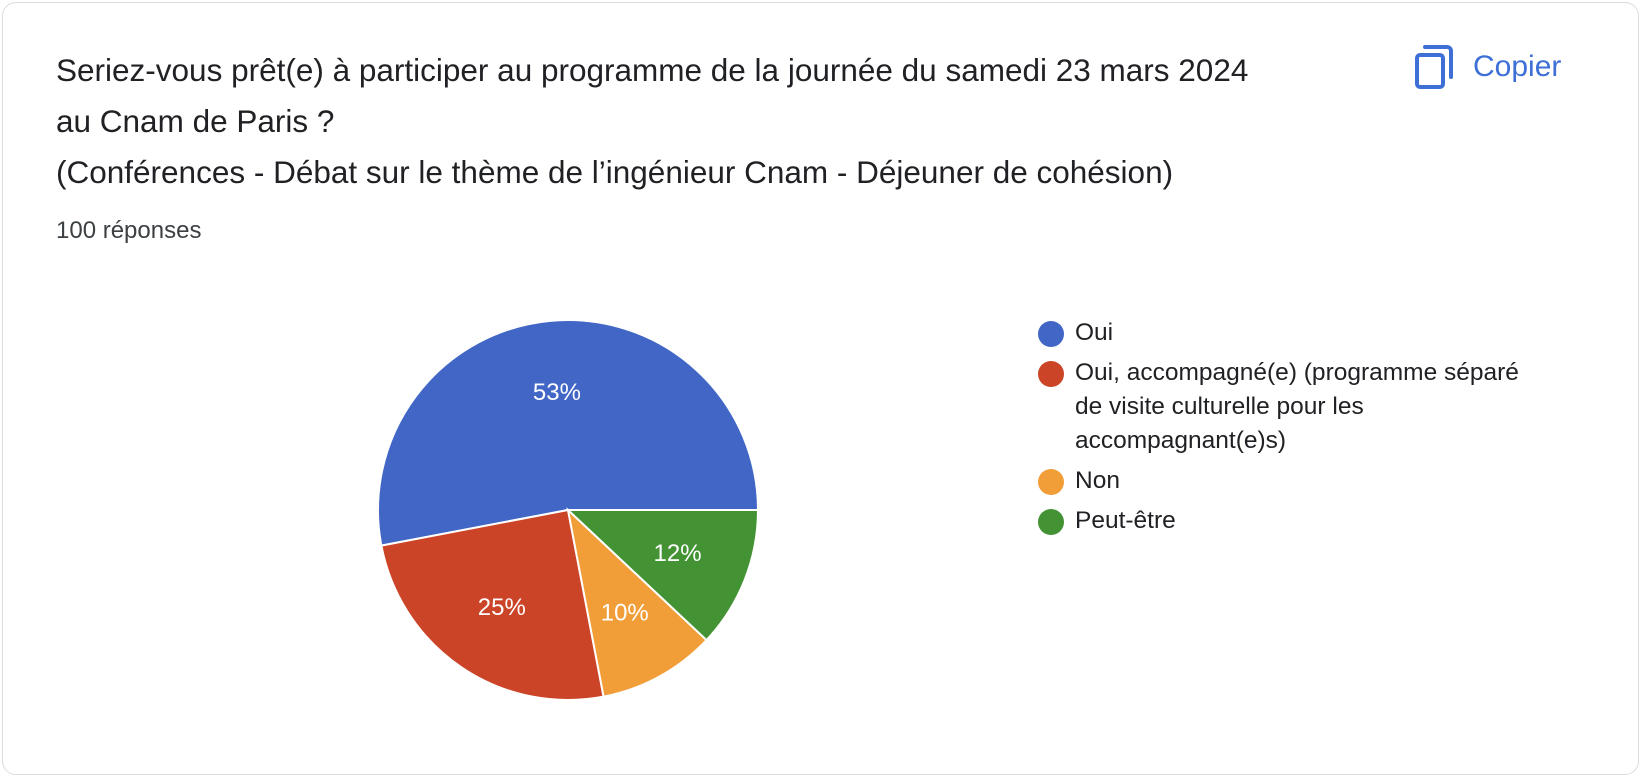 Image resolution: width=1643 pixels, height=779 pixels. I want to click on responses-count: 100 réponses, so click(129, 230).